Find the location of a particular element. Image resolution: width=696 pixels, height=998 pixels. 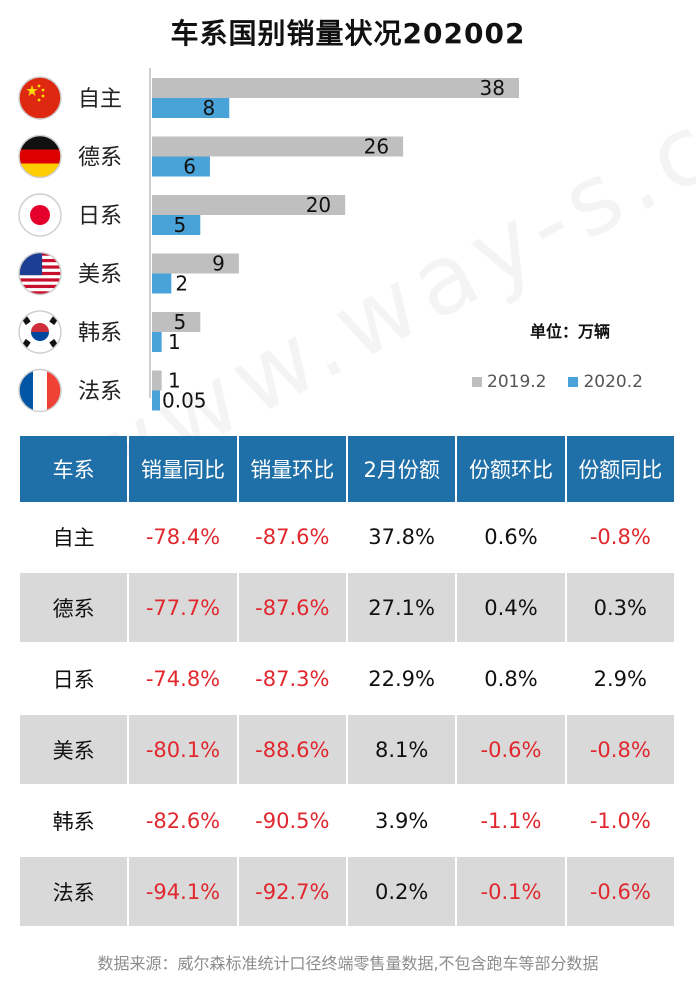

table-cell: 2.9% is located at coordinates (620, 679).